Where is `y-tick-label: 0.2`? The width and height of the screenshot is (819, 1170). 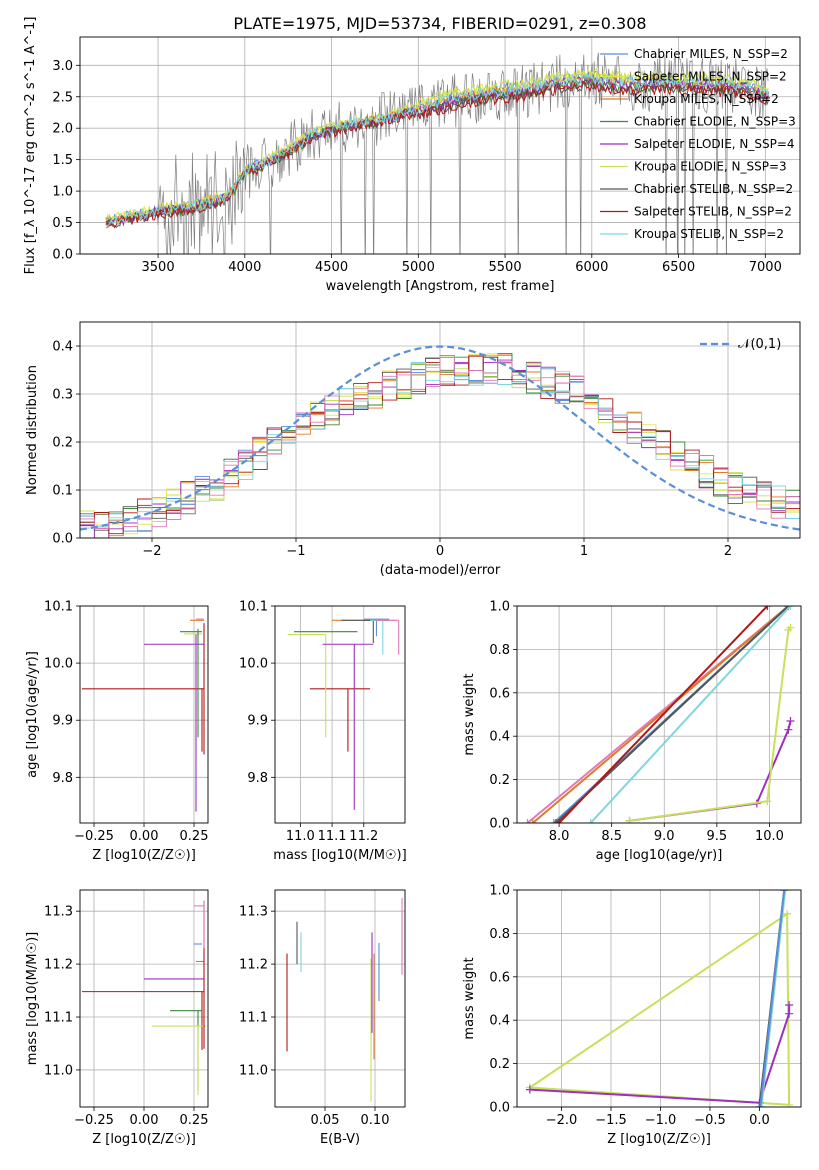
y-tick-label: 0.2 is located at coordinates (499, 1064).